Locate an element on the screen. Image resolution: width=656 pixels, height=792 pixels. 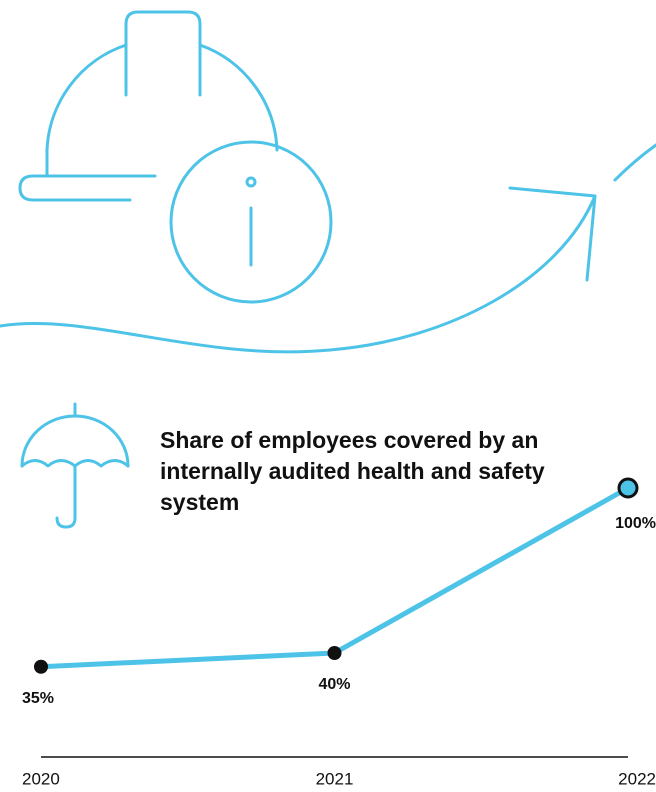
x-tick-label: 2020 is located at coordinates (41, 778).